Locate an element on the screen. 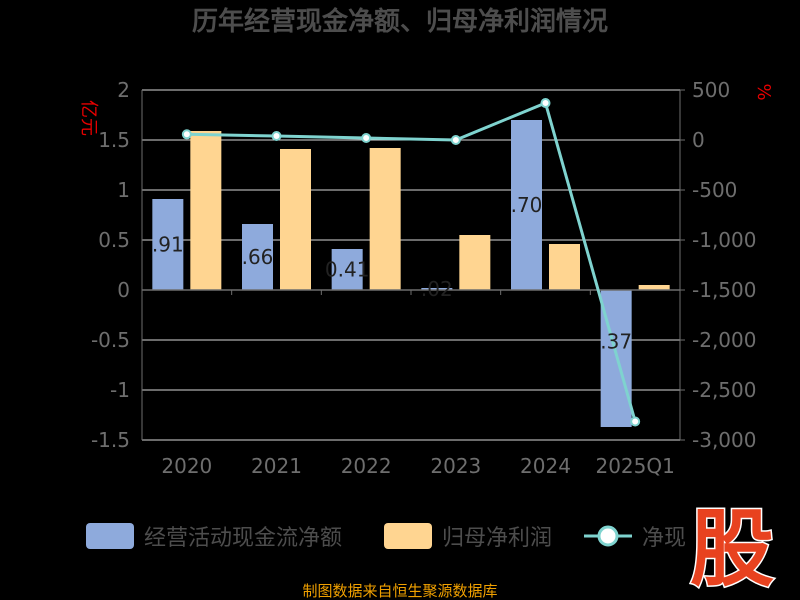 This screenshot has height=600, width=800. watermark-logo: 股 is located at coordinates (732, 549).